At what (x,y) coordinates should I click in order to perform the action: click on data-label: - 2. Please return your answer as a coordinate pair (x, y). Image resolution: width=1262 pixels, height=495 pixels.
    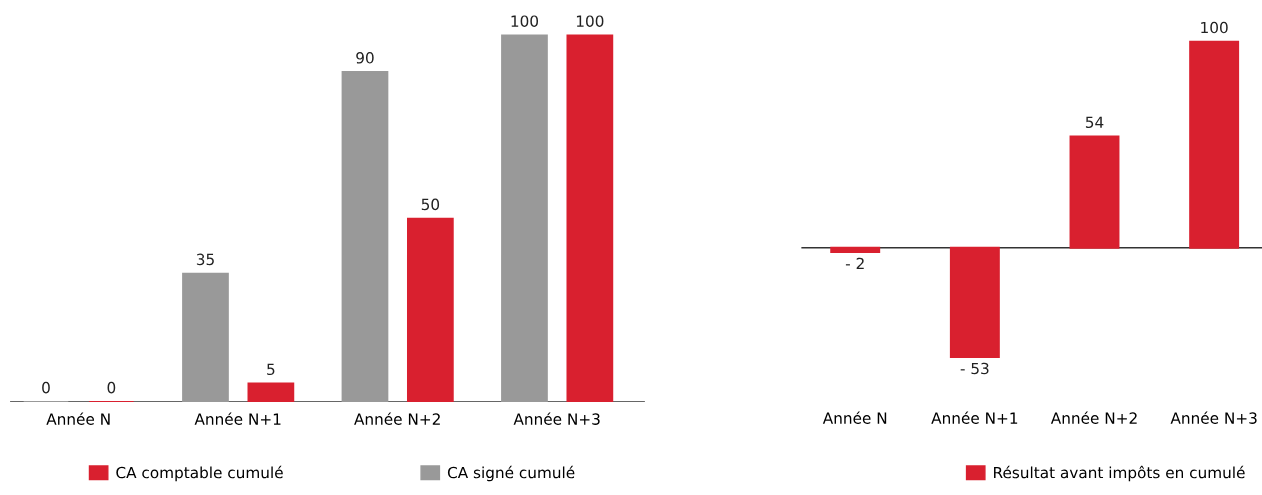
    Looking at the image, I should click on (854, 263).